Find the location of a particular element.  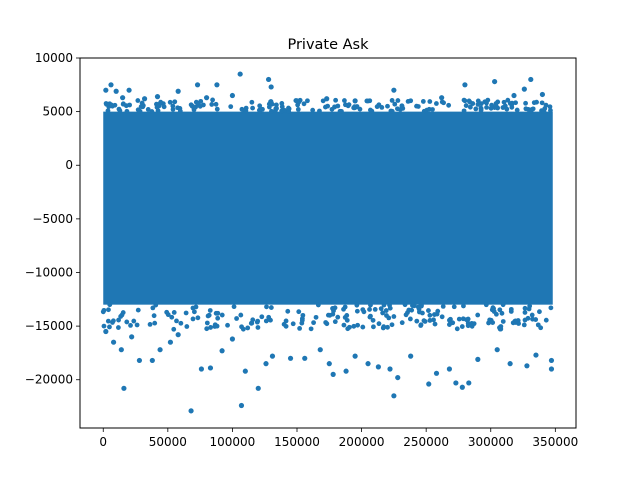

x-tick-label: 150000 is located at coordinates (297, 442).